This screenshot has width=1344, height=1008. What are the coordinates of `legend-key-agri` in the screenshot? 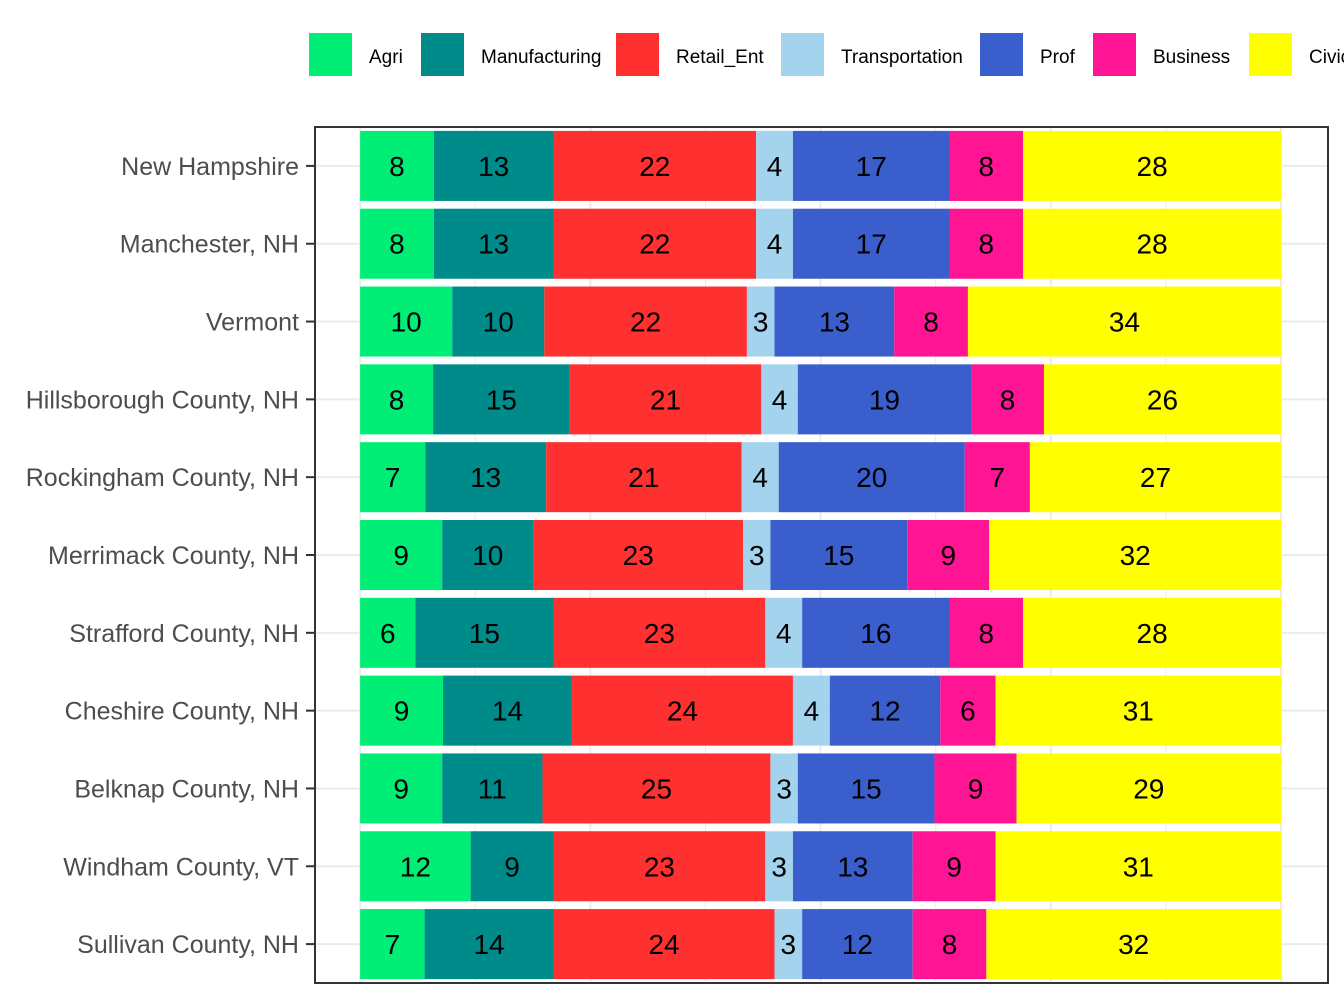 It's located at (330, 54).